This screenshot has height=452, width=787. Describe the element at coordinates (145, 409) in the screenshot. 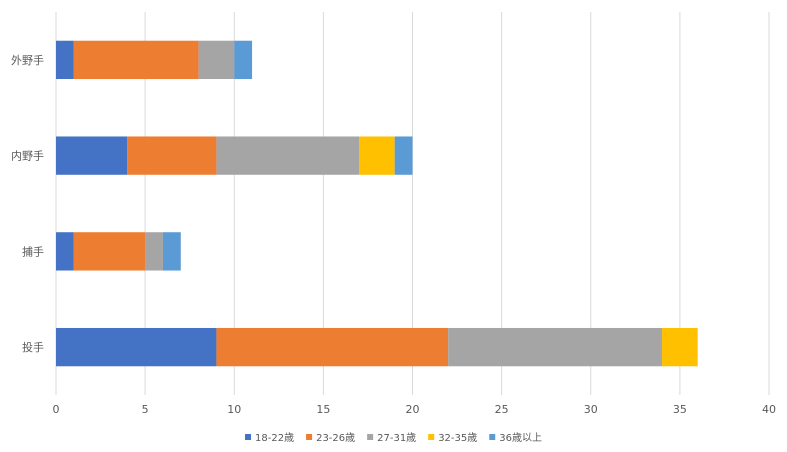

I see `x-tick-label: 5` at that location.